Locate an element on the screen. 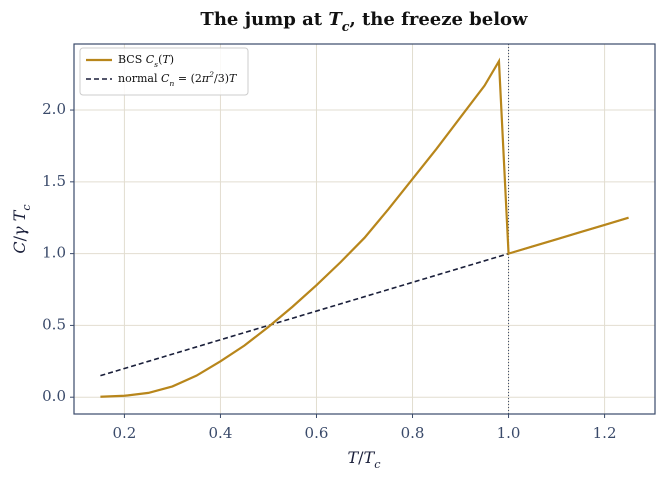  x-tick-label: 1.0 is located at coordinates (509, 433).